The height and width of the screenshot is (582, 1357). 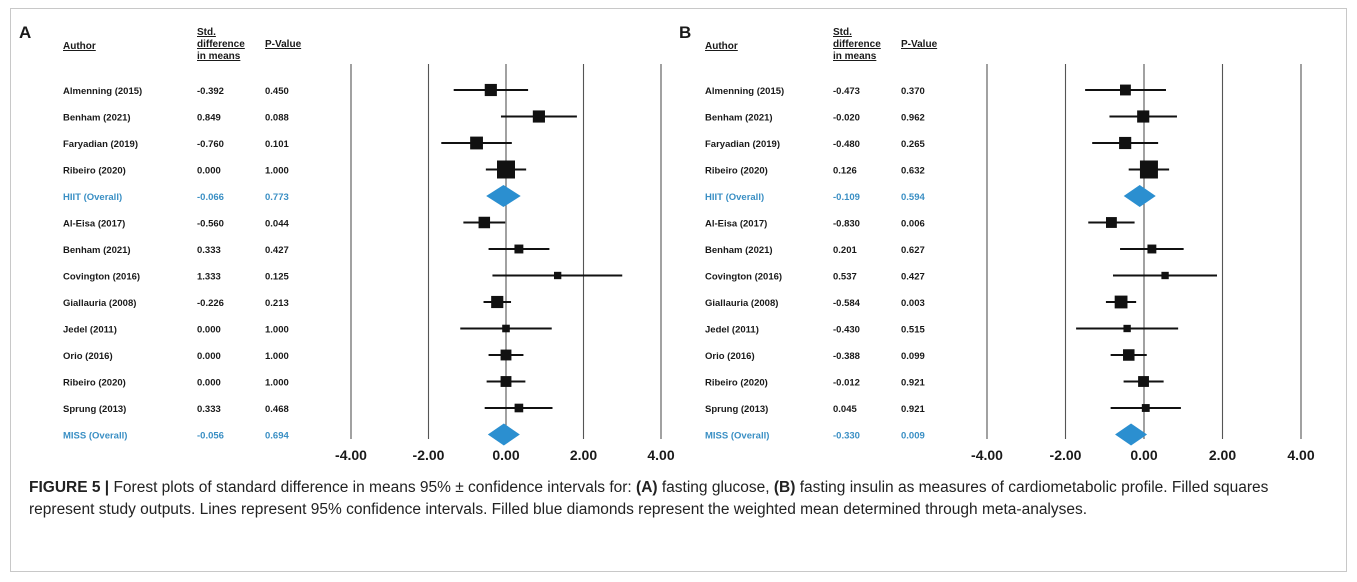 I want to click on p-value: 0.370, so click(x=913, y=91).